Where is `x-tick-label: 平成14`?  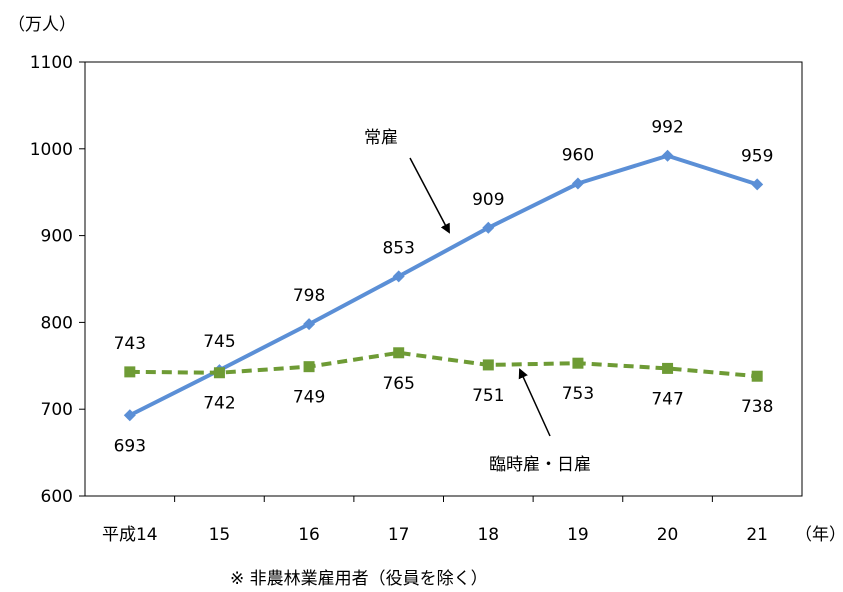 x-tick-label: 平成14 is located at coordinates (130, 535).